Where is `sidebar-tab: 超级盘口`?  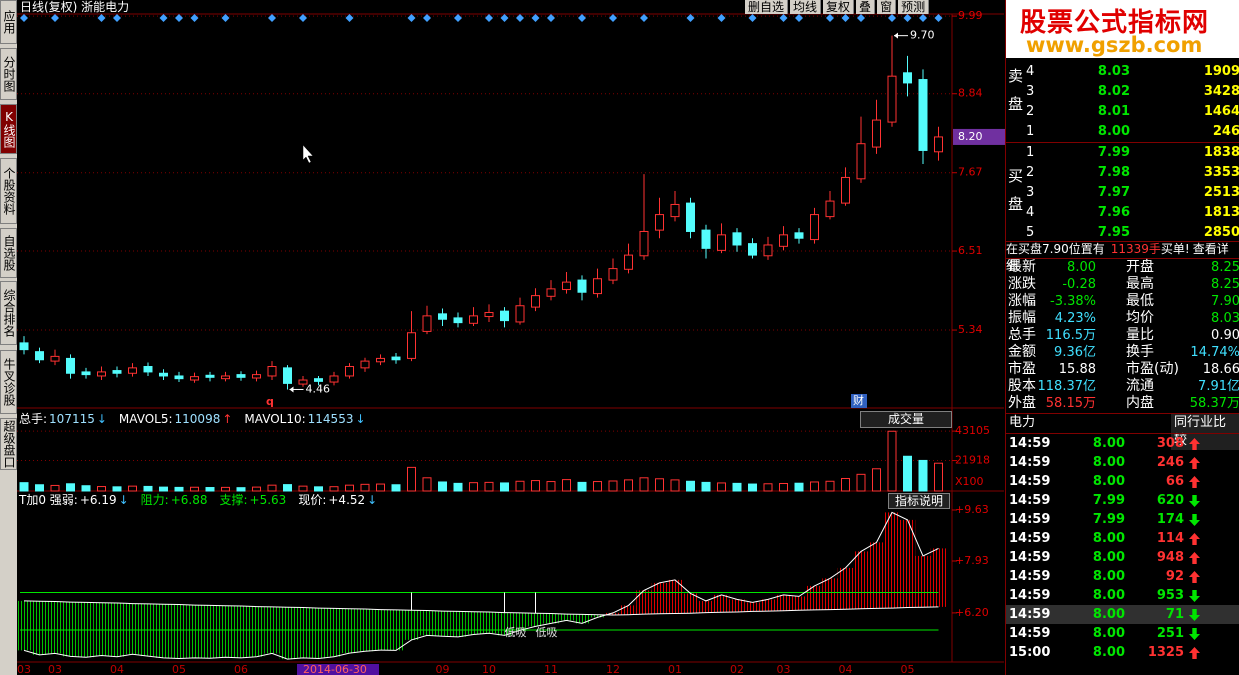 sidebar-tab: 超级盘口 is located at coordinates (8, 444).